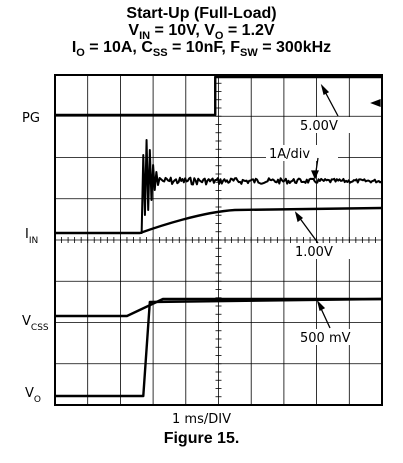 The width and height of the screenshot is (403, 463). Describe the element at coordinates (201, 439) in the screenshot. I see `figure-caption: Figure 15.` at that location.